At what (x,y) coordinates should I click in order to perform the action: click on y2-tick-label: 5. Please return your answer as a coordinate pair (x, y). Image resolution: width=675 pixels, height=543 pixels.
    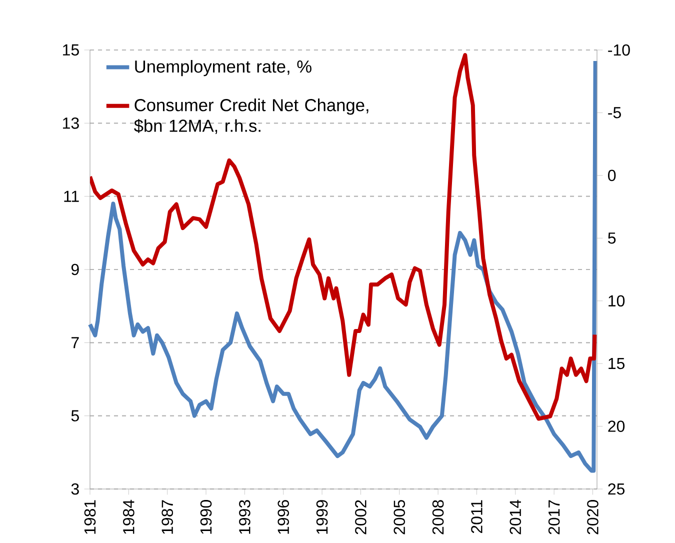
    Looking at the image, I should click on (612, 238).